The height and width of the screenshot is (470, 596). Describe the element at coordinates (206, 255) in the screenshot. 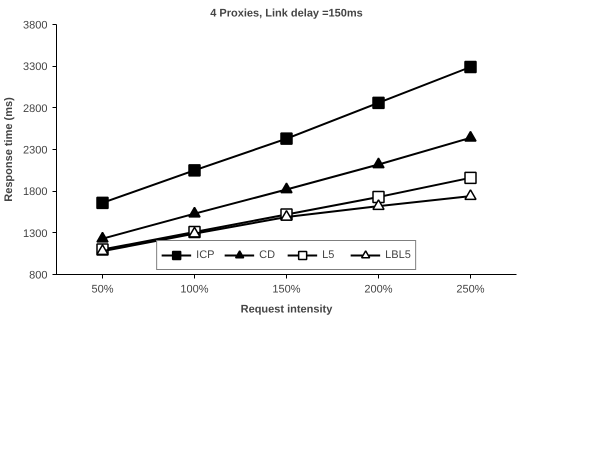

I see `legend-label: ICP` at that location.